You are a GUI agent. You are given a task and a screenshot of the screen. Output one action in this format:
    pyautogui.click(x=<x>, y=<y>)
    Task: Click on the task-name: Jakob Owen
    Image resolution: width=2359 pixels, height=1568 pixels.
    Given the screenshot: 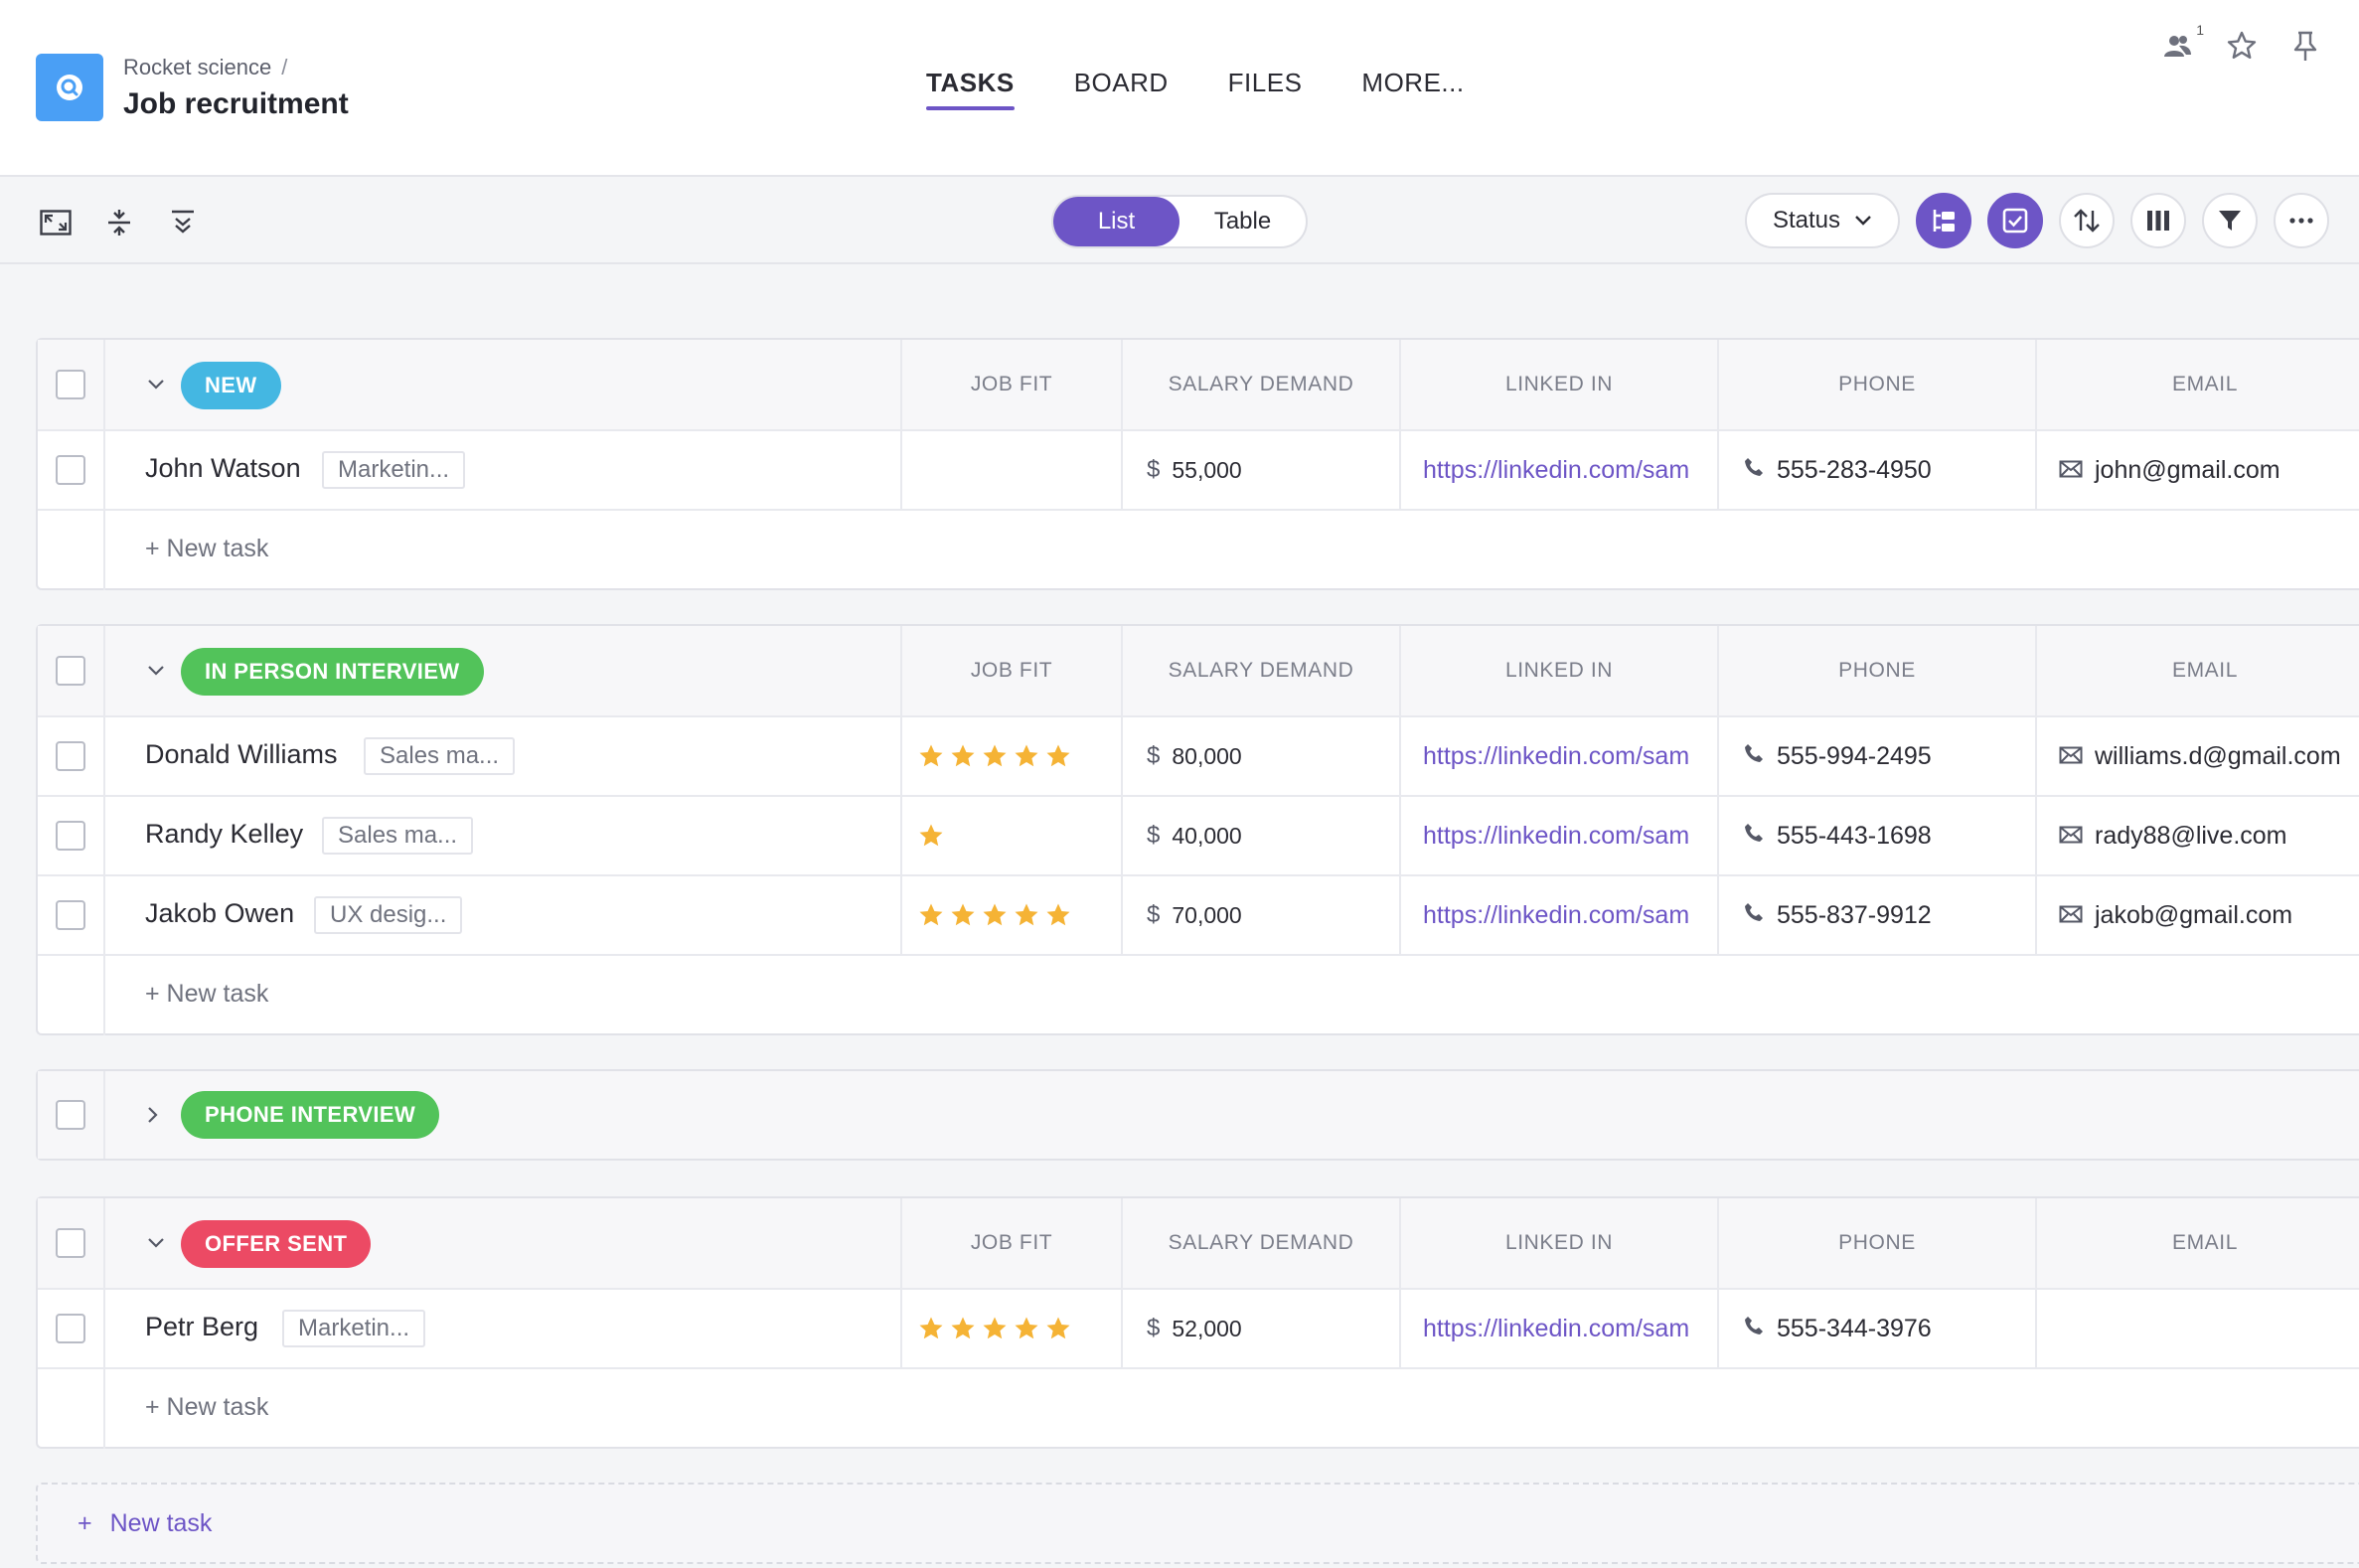 What is the action you would take?
    pyautogui.click(x=220, y=913)
    